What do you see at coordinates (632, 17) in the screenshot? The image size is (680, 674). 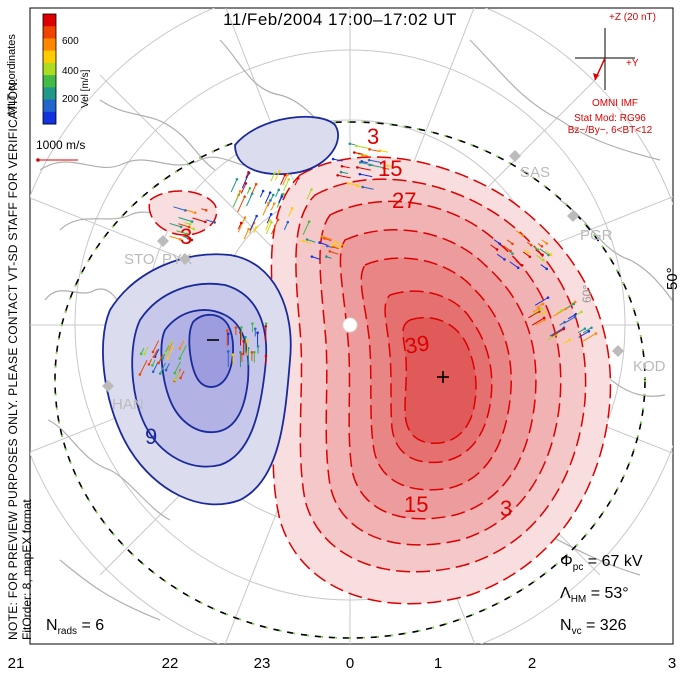 I see `imf-z-label: +Z (20 nT)` at bounding box center [632, 17].